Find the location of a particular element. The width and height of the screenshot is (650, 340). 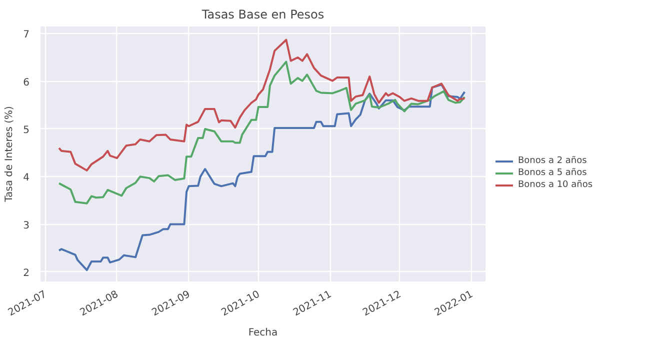

x-axis-title: Fecha is located at coordinates (263, 333).